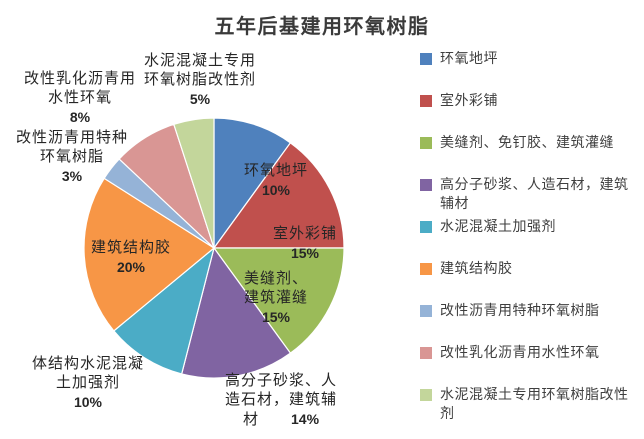 The height and width of the screenshot is (439, 644). I want to click on slice-percent: 14%, so click(305, 419).